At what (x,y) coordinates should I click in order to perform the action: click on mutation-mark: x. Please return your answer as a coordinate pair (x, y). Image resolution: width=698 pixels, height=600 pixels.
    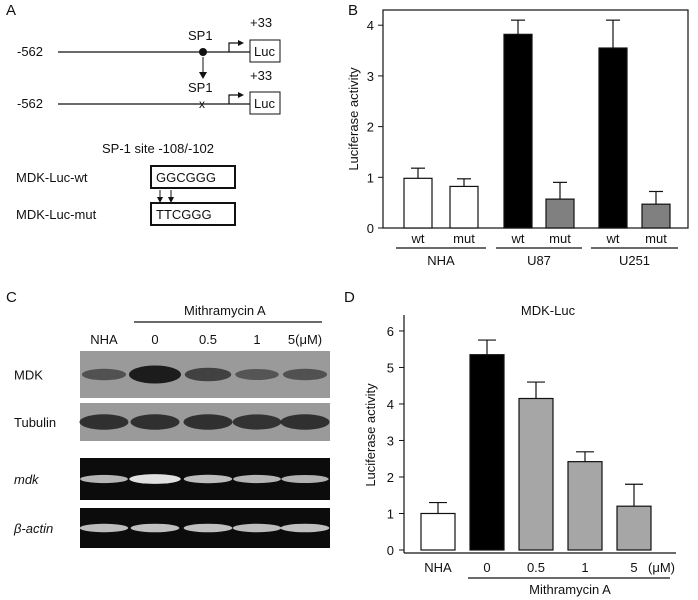
    Looking at the image, I should click on (202, 104).